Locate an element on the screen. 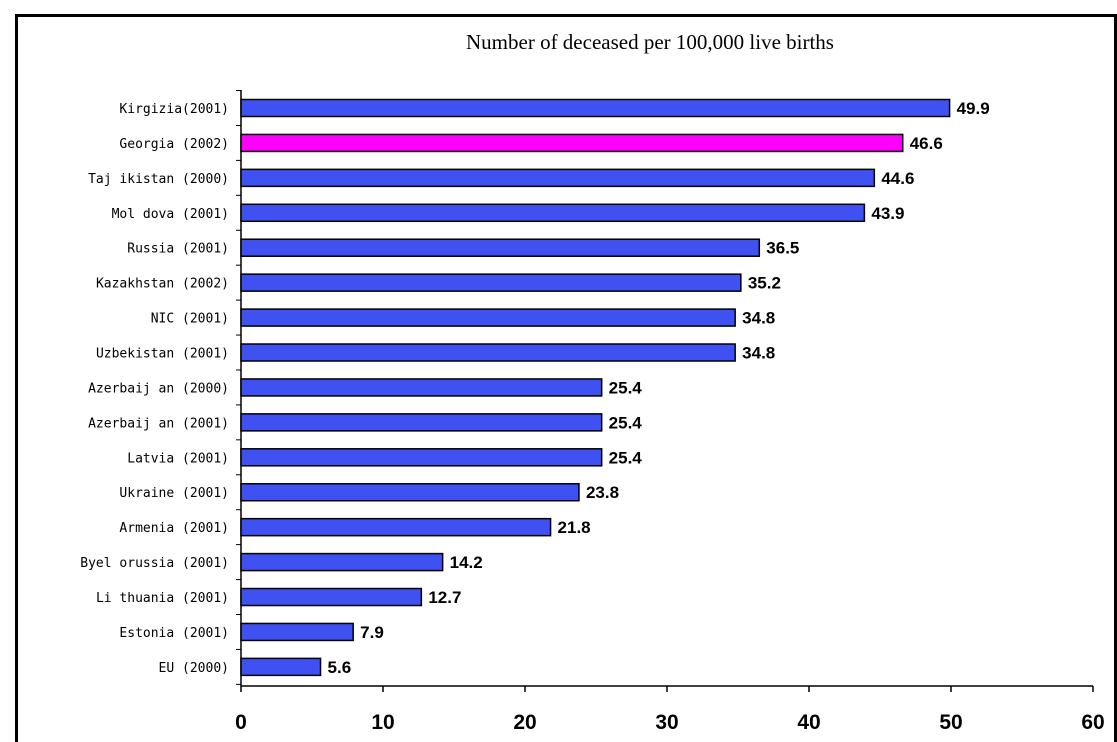 The width and height of the screenshot is (1117, 742). data-label: 21.8 is located at coordinates (574, 527).